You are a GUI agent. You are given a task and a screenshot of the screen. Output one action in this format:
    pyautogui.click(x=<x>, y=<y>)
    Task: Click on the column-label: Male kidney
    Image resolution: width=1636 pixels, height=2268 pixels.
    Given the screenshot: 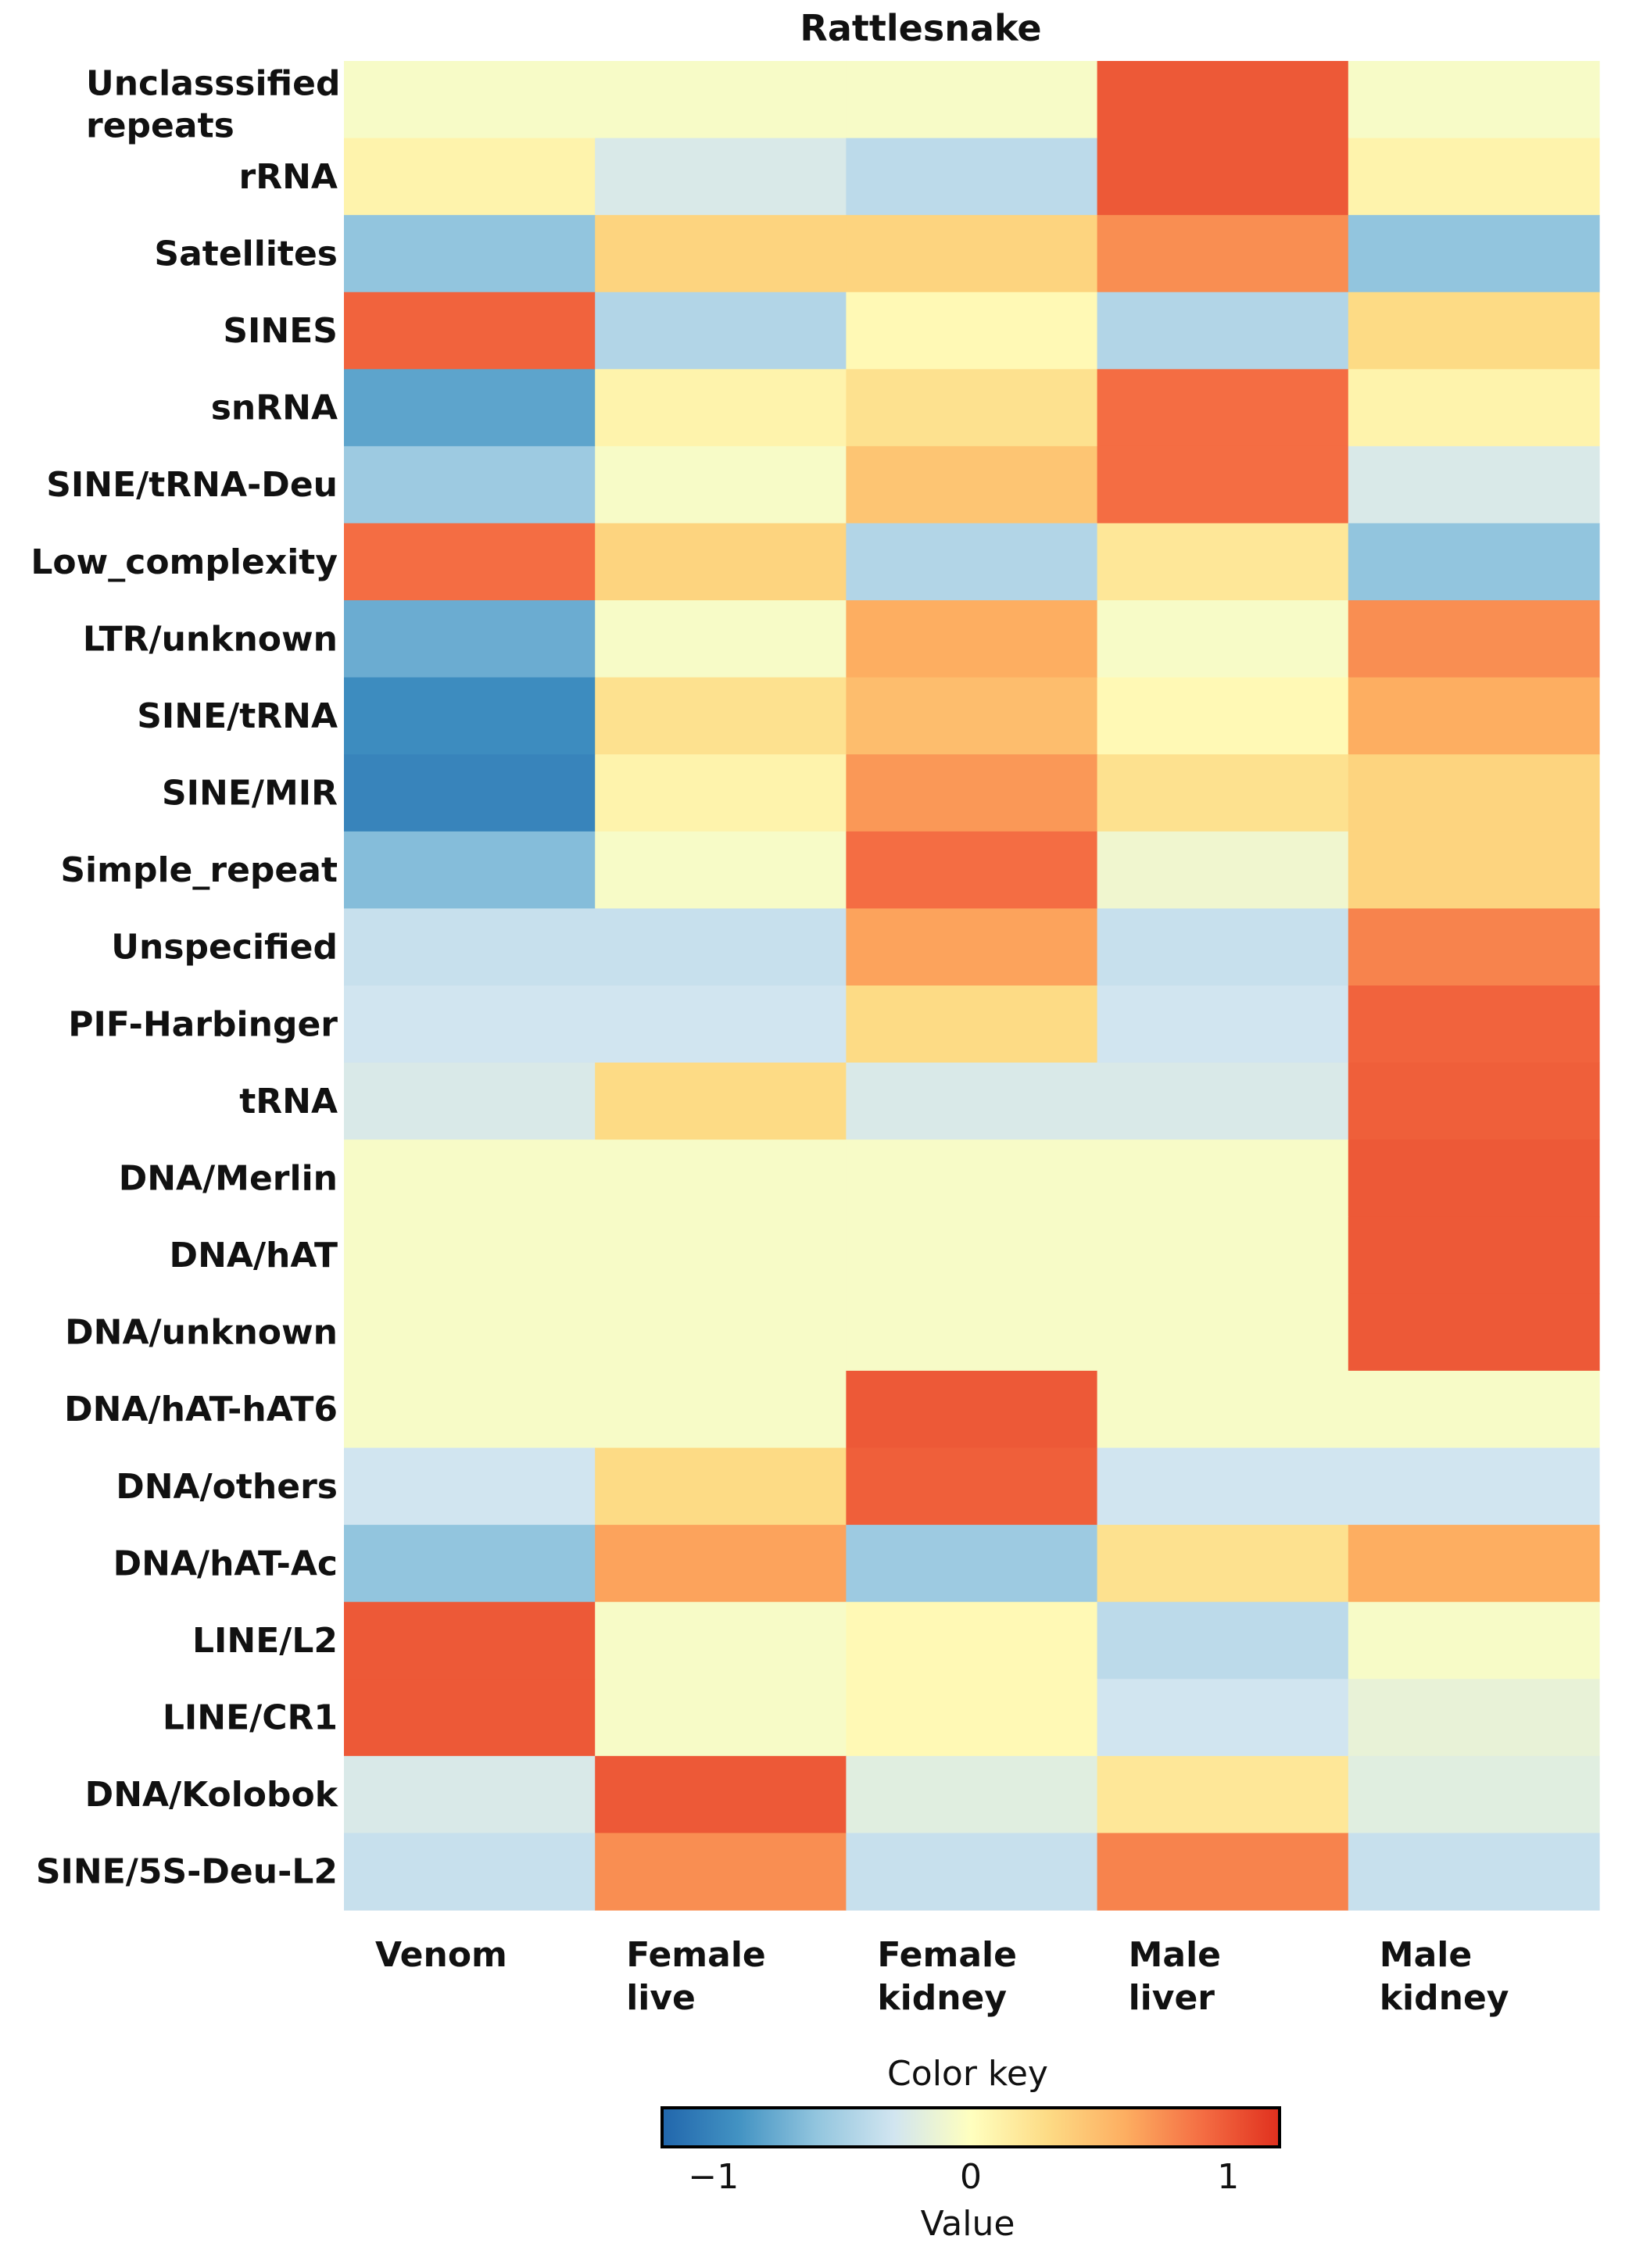 What is the action you would take?
    pyautogui.click(x=1444, y=1977)
    